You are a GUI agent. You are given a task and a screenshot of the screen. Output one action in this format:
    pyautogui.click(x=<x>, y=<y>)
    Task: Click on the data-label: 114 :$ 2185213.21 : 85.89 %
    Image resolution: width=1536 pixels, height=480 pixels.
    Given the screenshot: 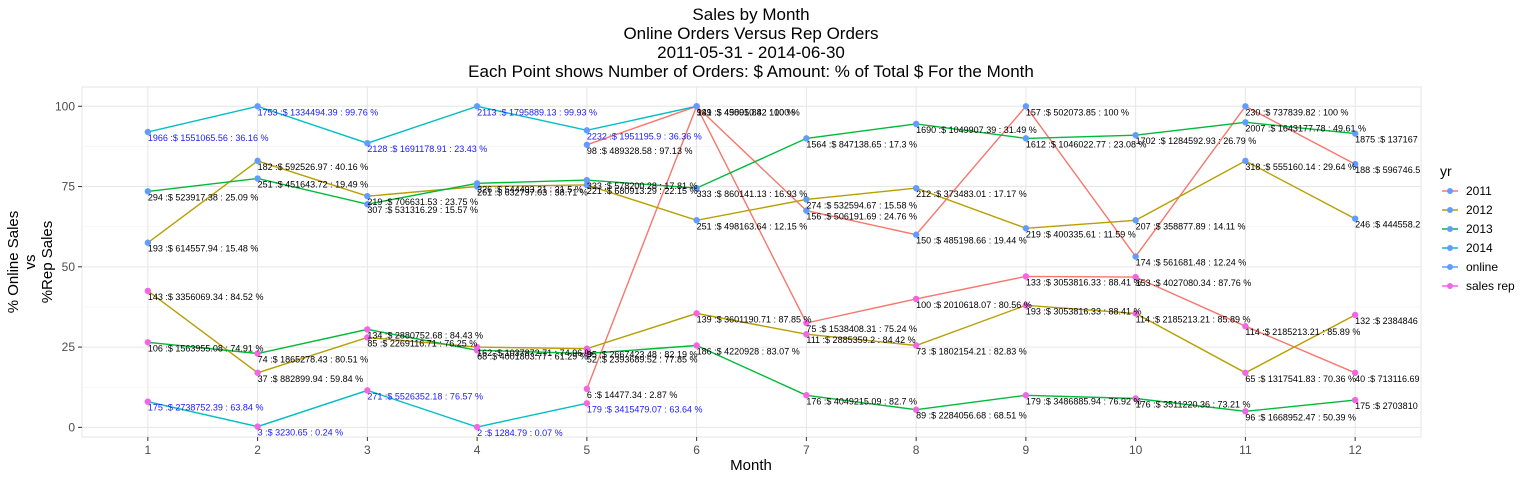 What is the action you would take?
    pyautogui.click(x=1193, y=319)
    